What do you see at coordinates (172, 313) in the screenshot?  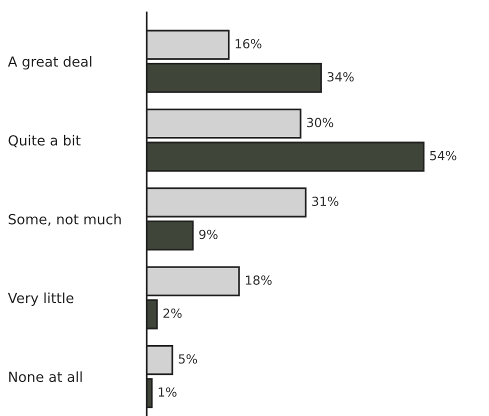 I see `data-label: 2%` at bounding box center [172, 313].